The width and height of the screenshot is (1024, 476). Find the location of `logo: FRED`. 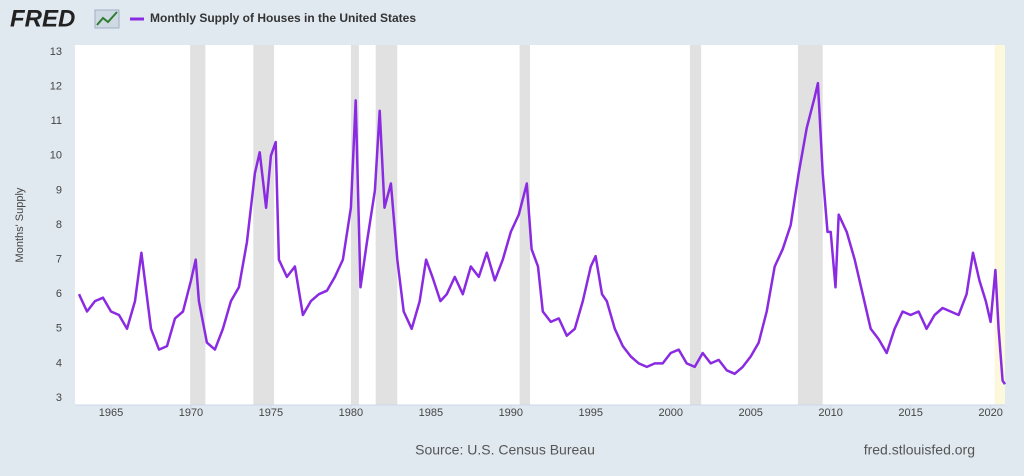

logo: FRED is located at coordinates (42, 18).